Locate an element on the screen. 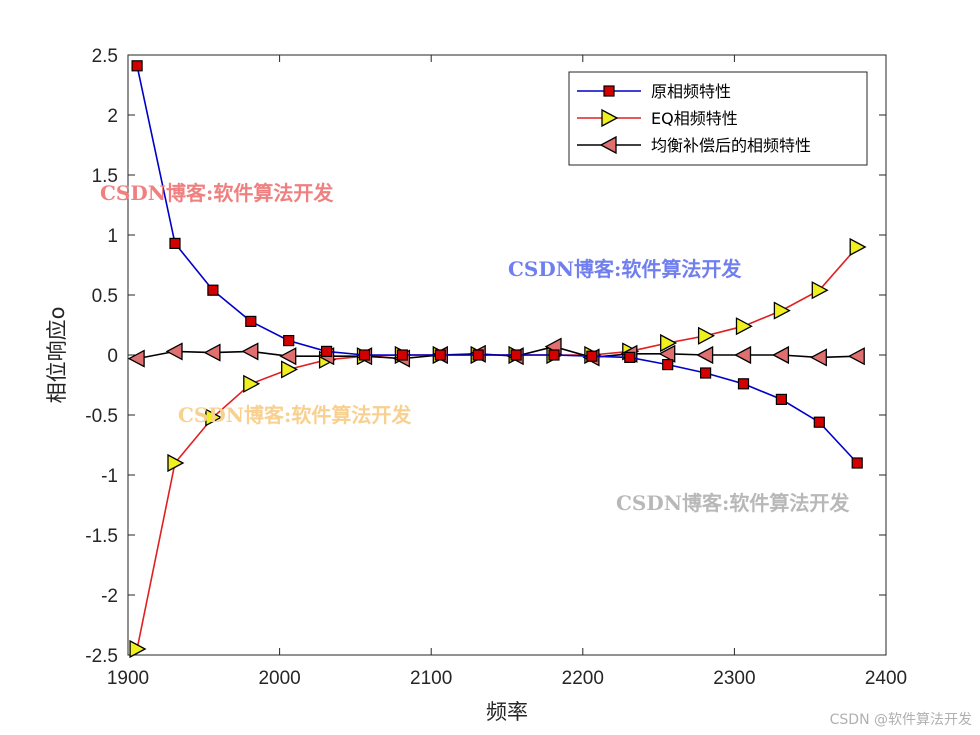 The height and width of the screenshot is (735, 980). x-tick-label: 2000 is located at coordinates (279, 678).